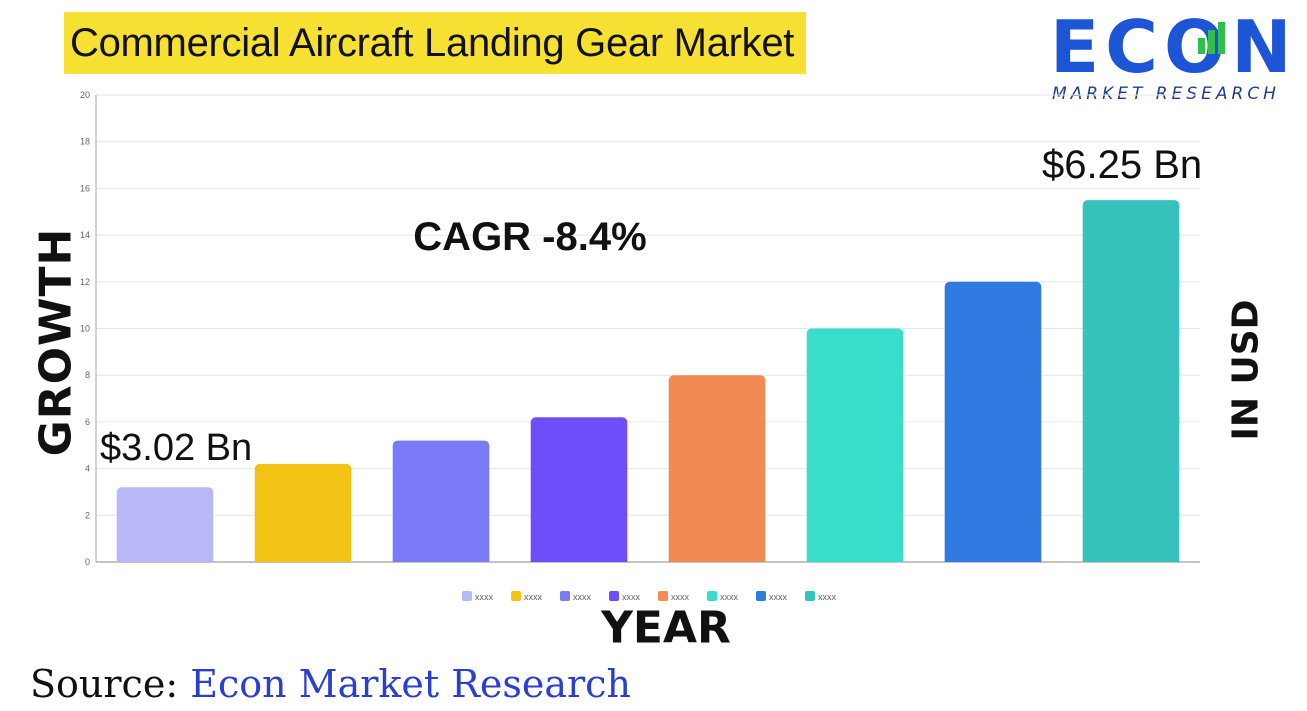 This screenshot has width=1307, height=711. What do you see at coordinates (85, 95) in the screenshot?
I see `y-tick-label: 20` at bounding box center [85, 95].